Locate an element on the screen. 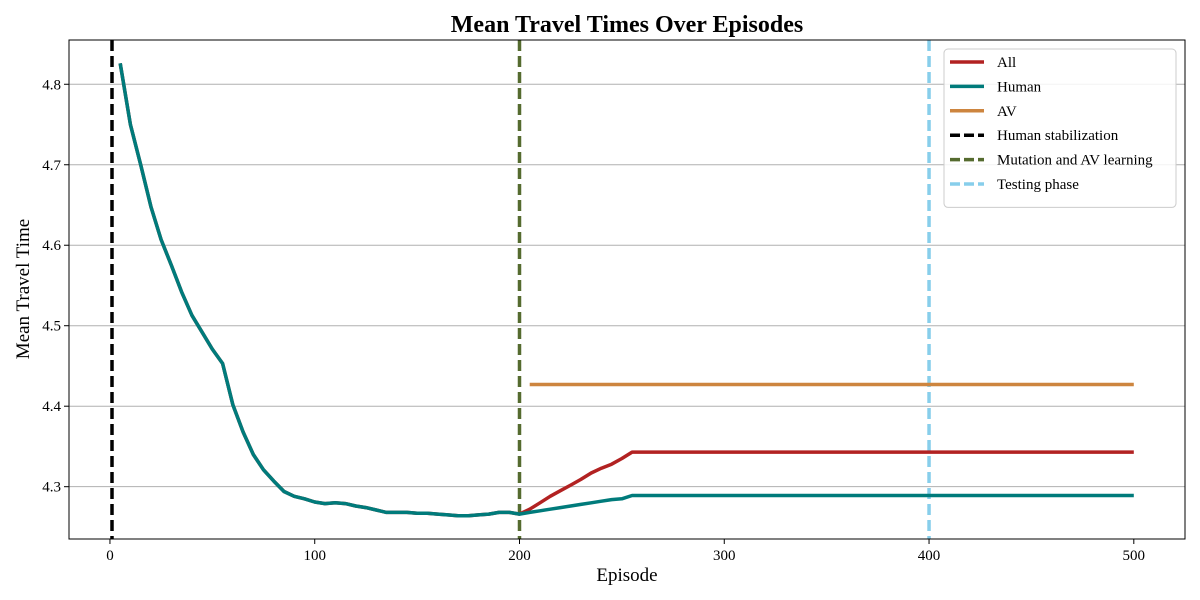  y-tick-label-3: 4.6 is located at coordinates (51, 246).